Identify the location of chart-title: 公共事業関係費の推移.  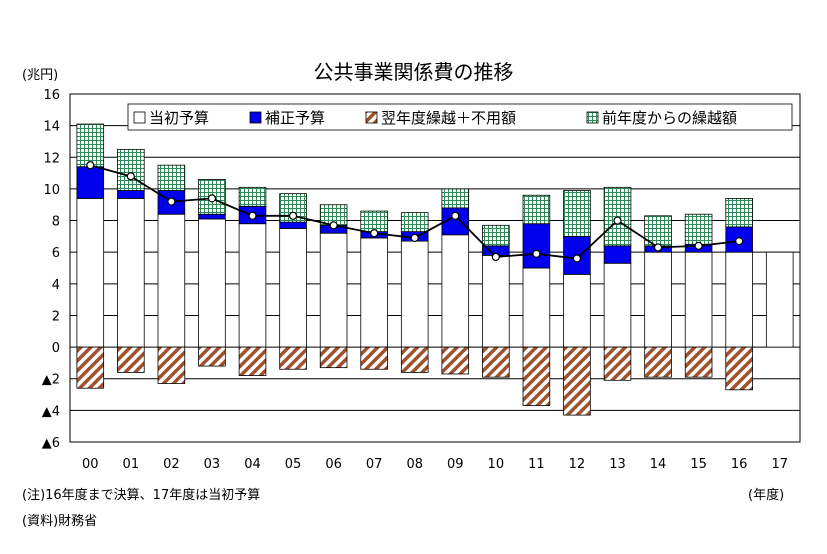
(413, 72).